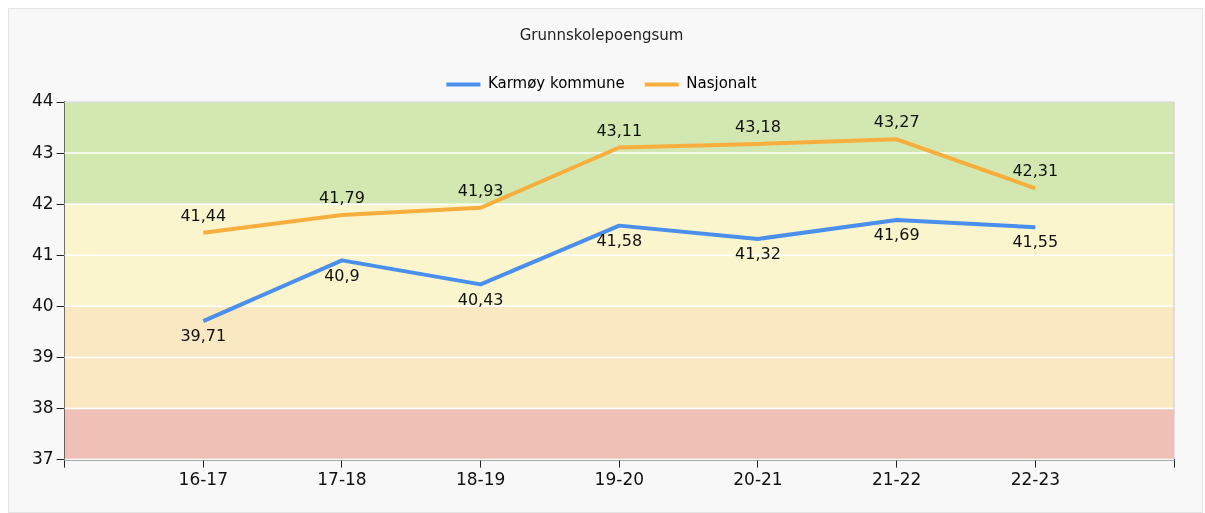 The height and width of the screenshot is (513, 1205). What do you see at coordinates (42, 202) in the screenshot?
I see `y-tick-label: 42` at bounding box center [42, 202].